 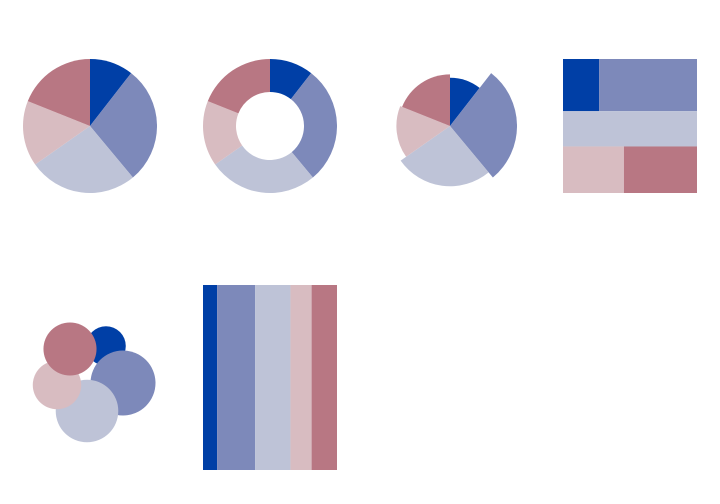 I want to click on pie-chart, so click(x=89, y=126).